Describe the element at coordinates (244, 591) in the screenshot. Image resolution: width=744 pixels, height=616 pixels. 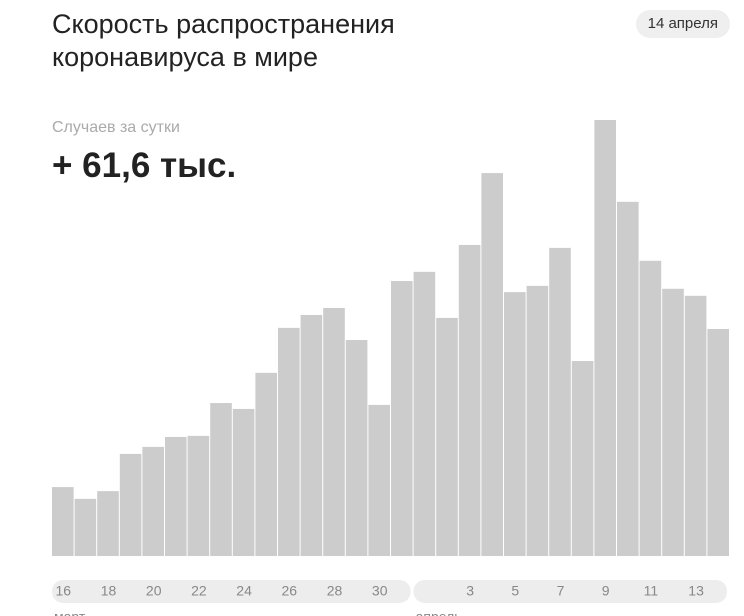
I see `x-tick-label: 24` at that location.